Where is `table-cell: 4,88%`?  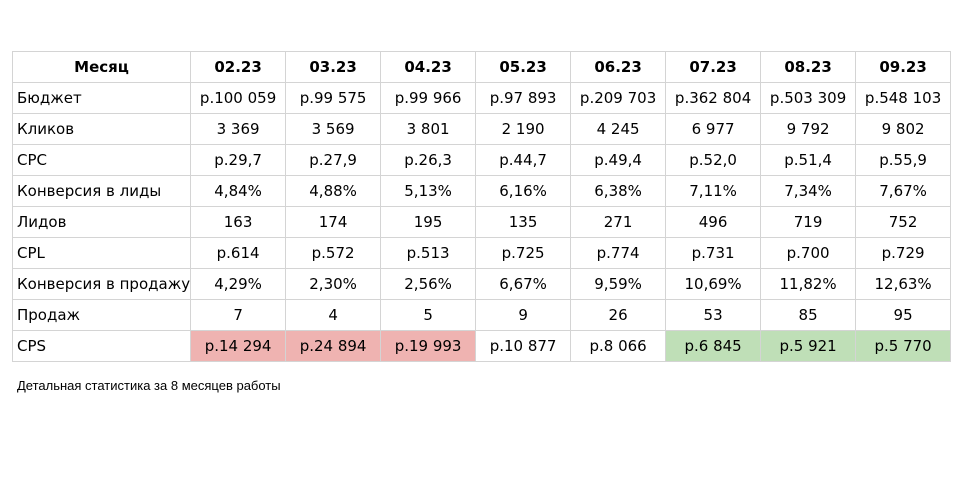 table-cell: 4,88% is located at coordinates (333, 191).